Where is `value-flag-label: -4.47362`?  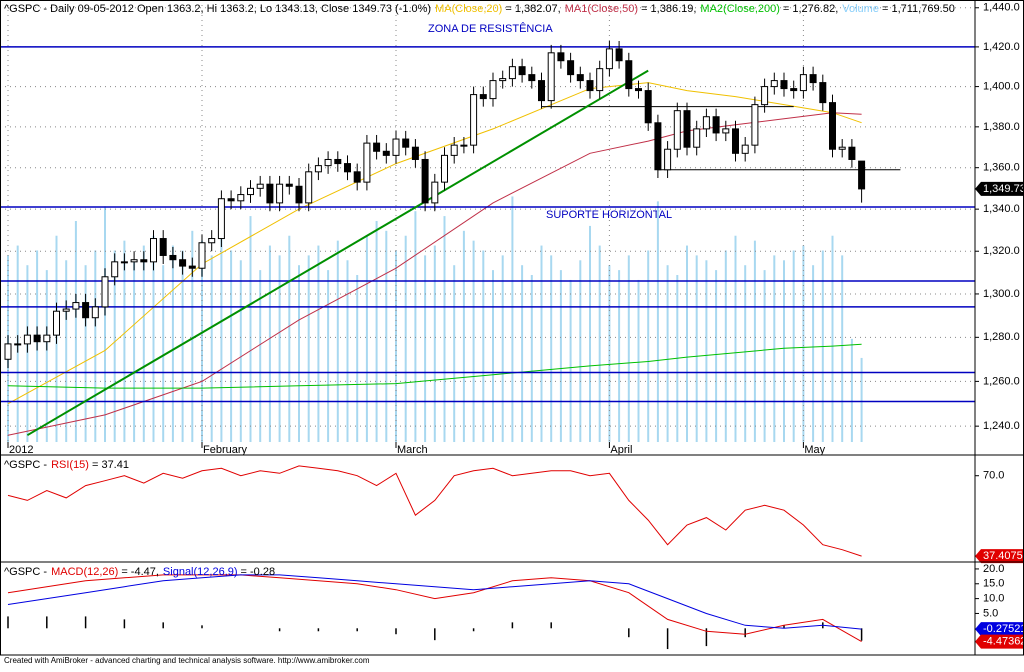 value-flag-label: -4.47362 is located at coordinates (1003, 641).